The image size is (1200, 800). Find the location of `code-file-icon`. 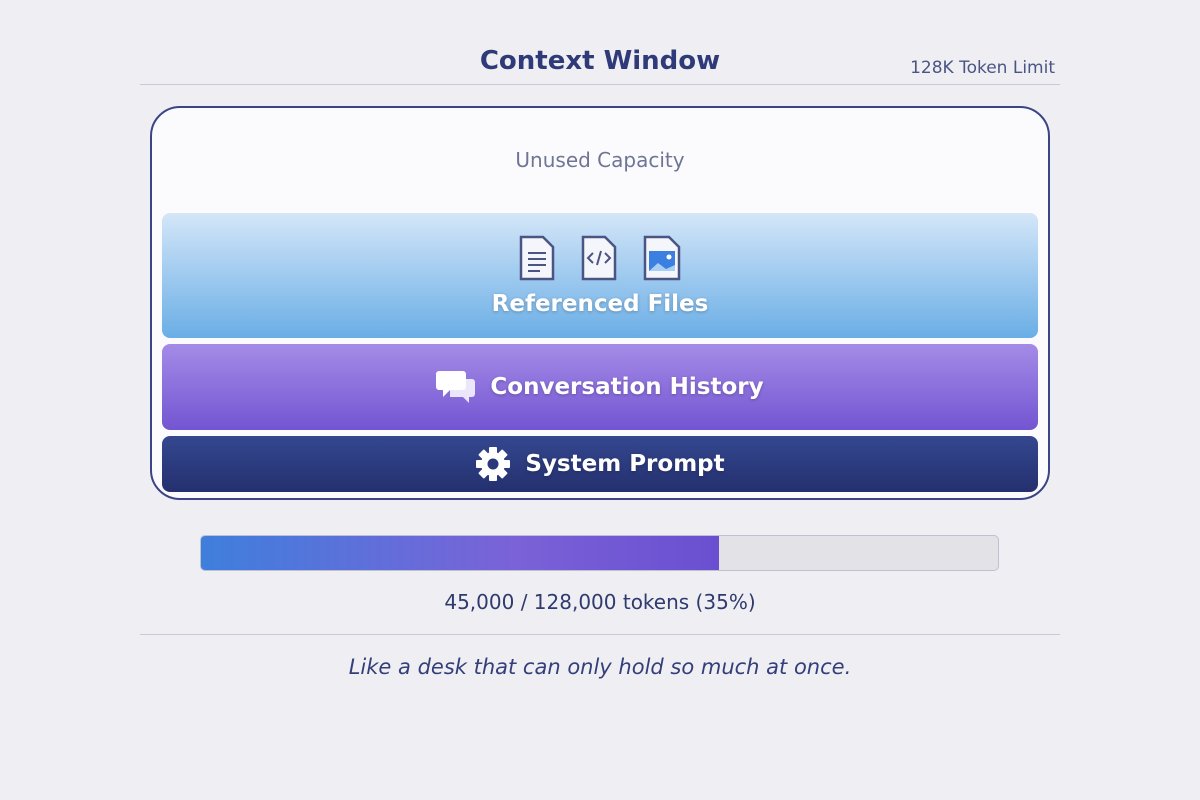

code-file-icon is located at coordinates (599, 257).